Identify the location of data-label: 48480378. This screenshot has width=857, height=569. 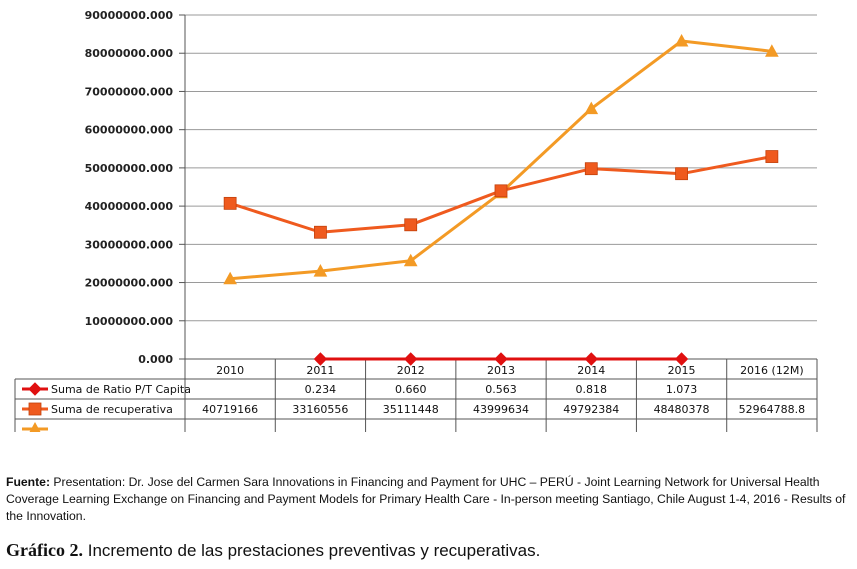
(682, 409).